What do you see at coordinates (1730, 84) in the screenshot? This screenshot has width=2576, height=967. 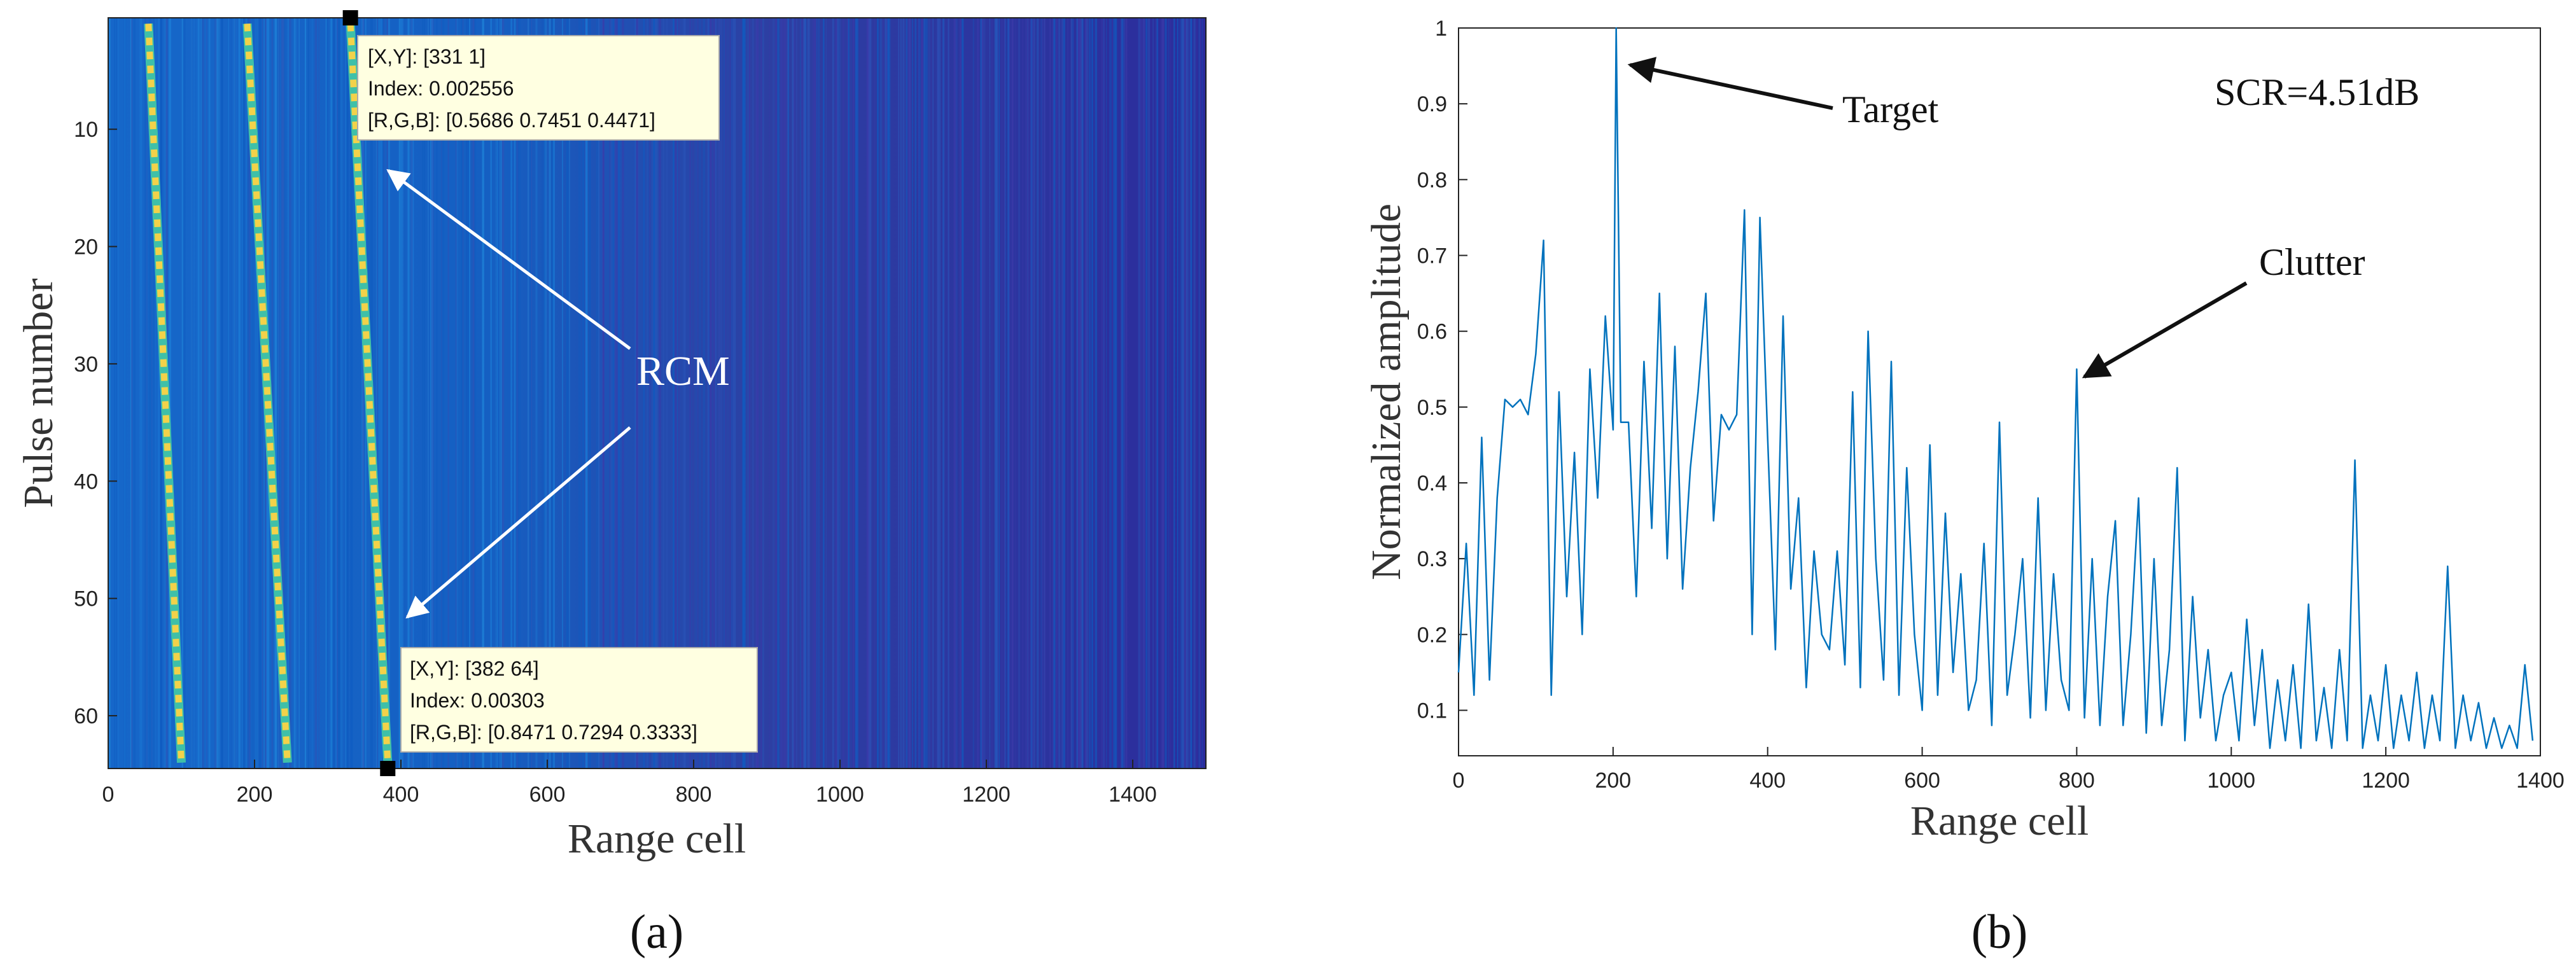 I see `target-arrow` at bounding box center [1730, 84].